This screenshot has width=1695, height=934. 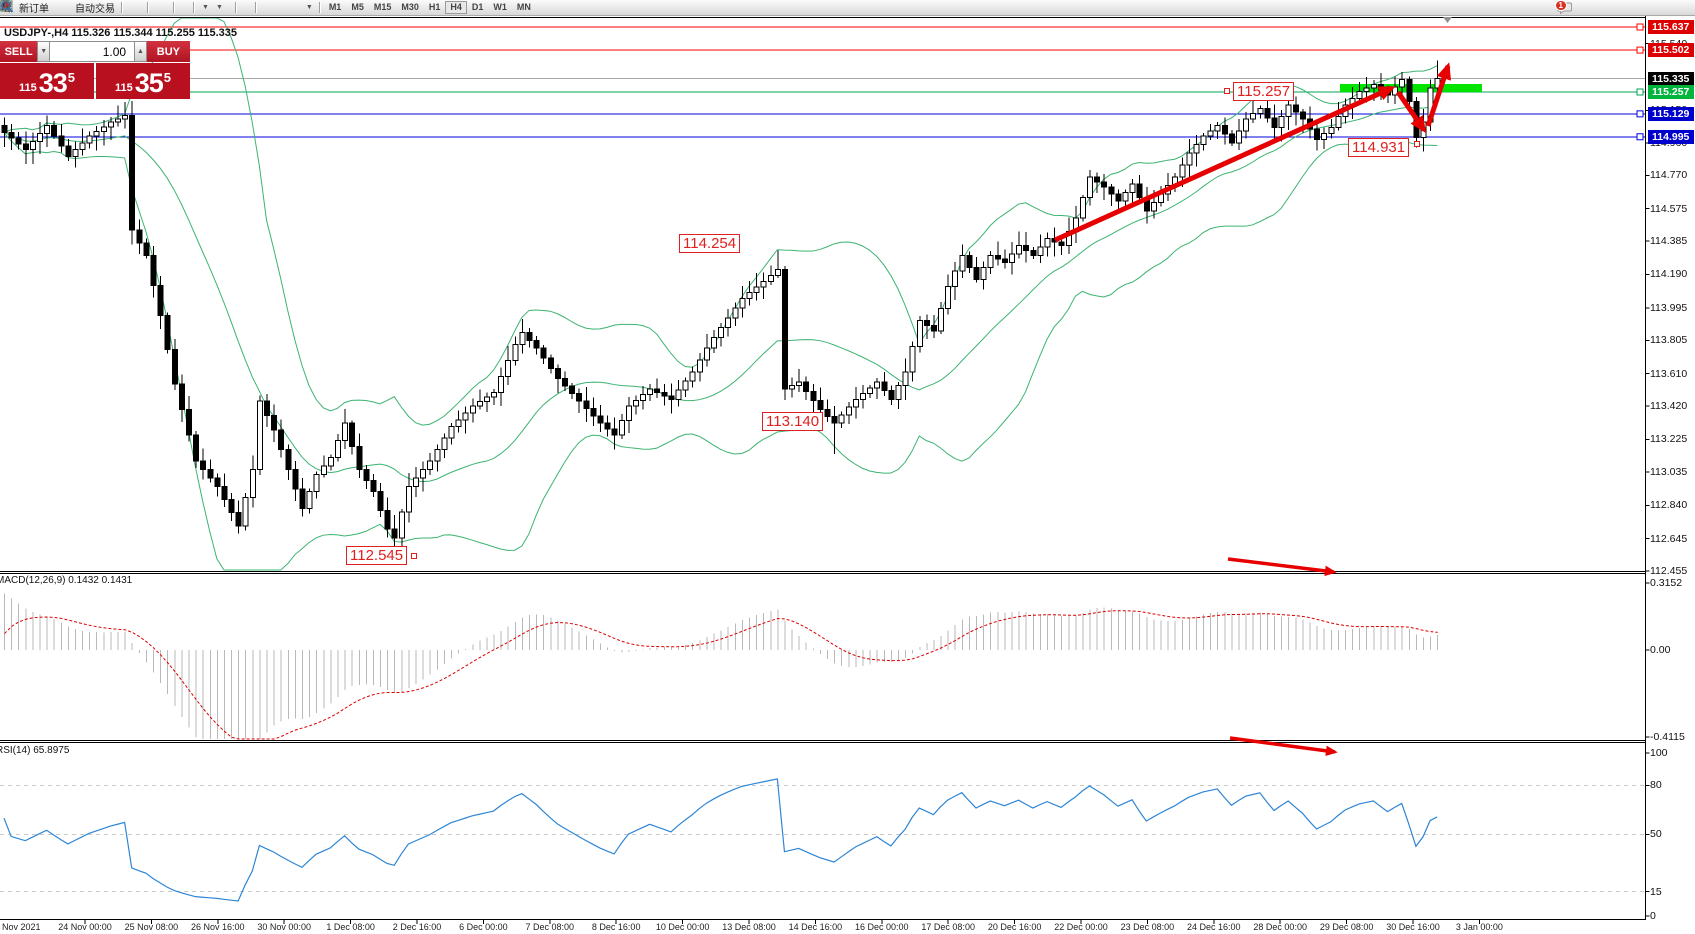 I want to click on new-order-button: 新订单, so click(x=26, y=7).